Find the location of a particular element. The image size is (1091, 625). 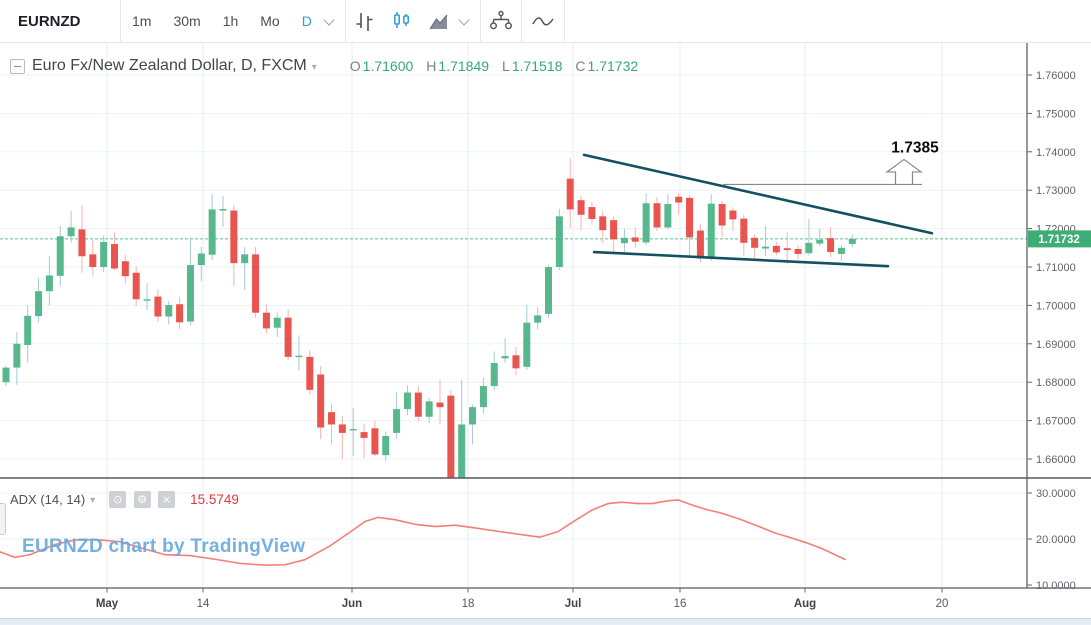

minus-glyph is located at coordinates (17, 66).